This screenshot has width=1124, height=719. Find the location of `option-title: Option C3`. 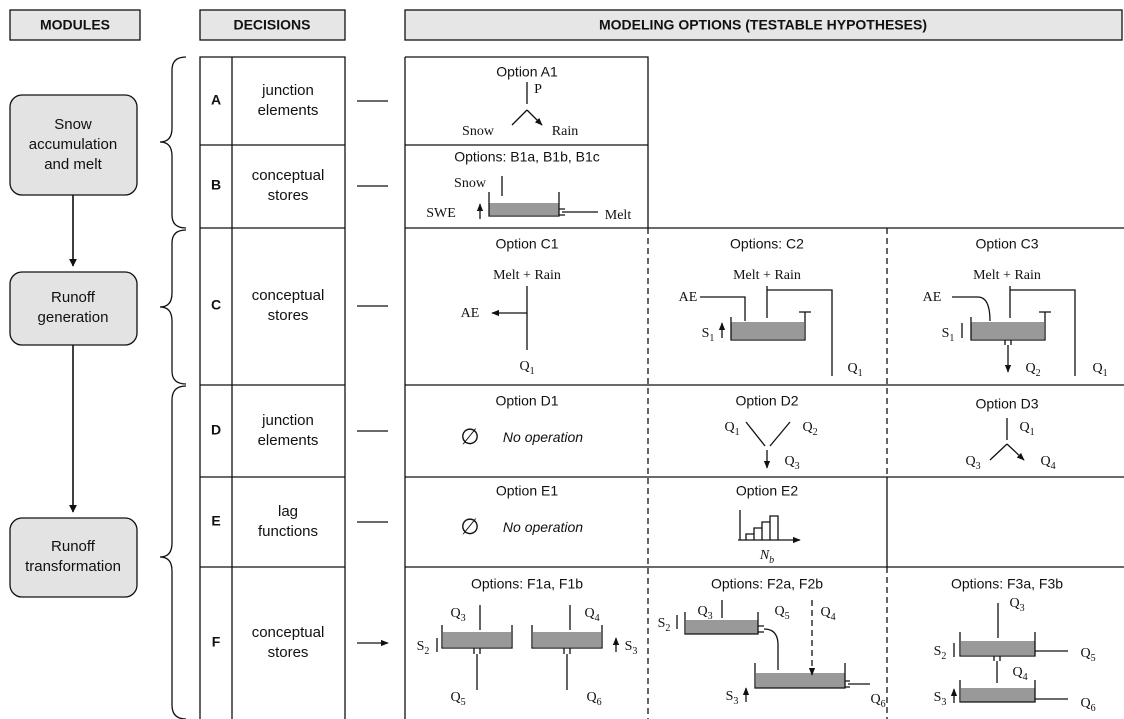

option-title: Option C3 is located at coordinates (1006, 244).